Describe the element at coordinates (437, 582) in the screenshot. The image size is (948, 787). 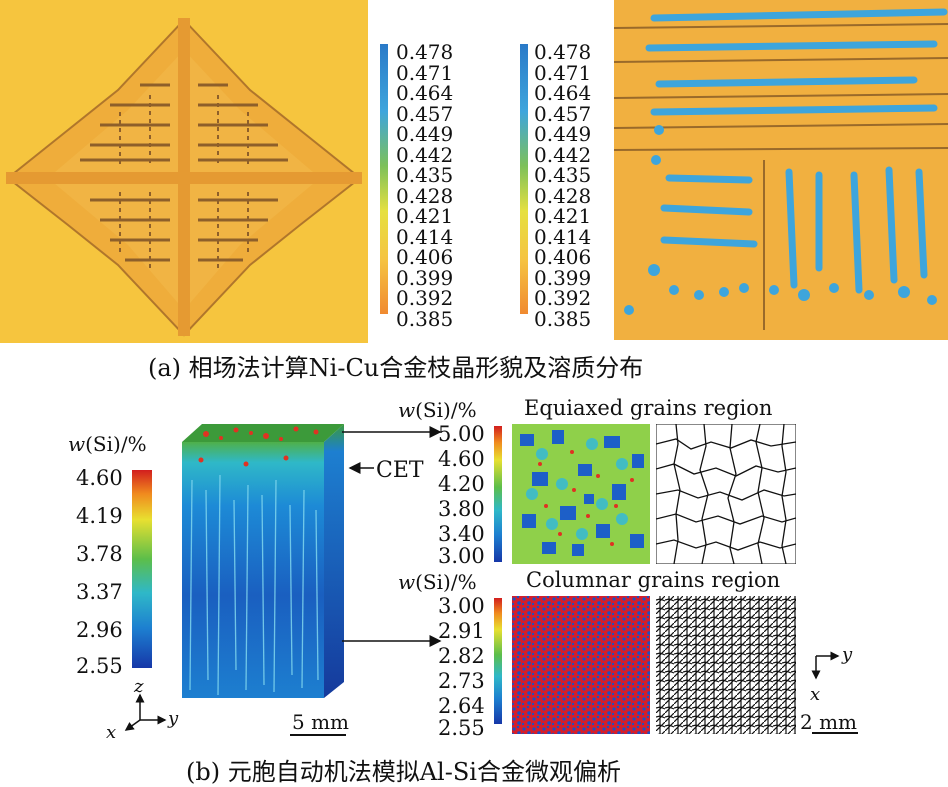
I see `columnar-legend-title: w(Si)/%` at that location.